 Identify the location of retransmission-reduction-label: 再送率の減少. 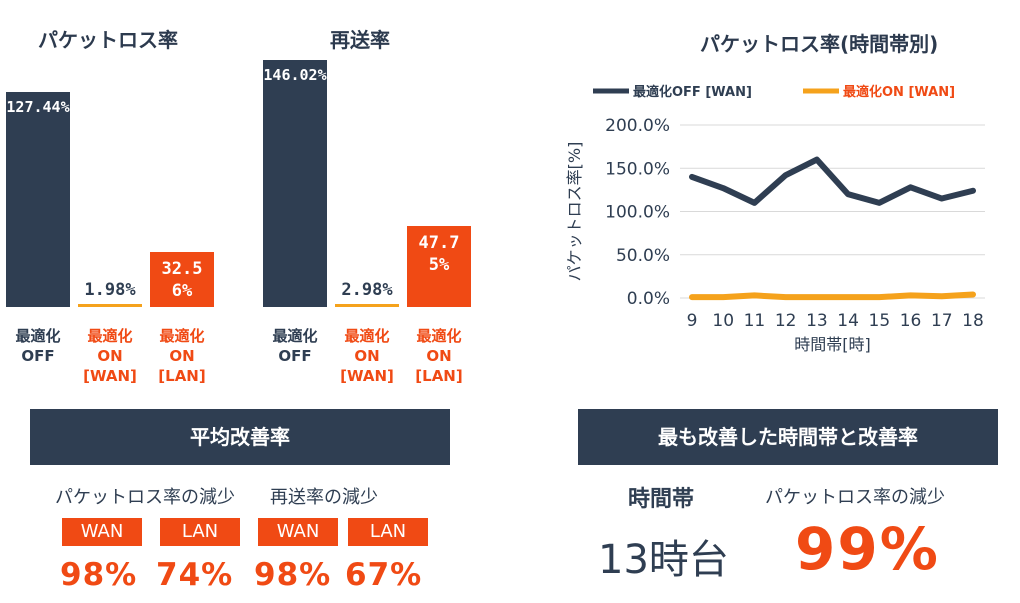
(324, 497).